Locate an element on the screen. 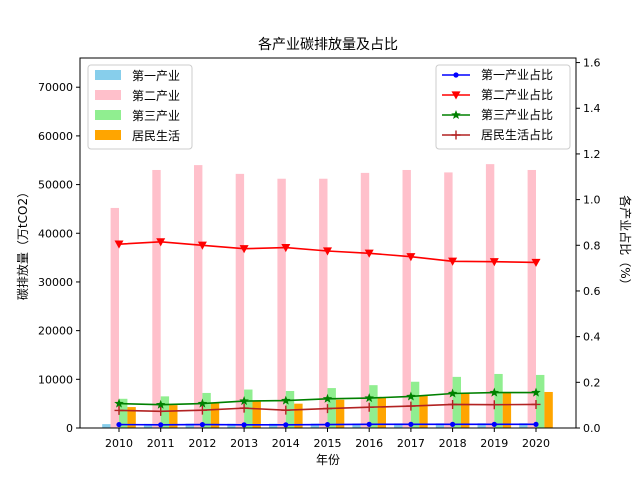 Image resolution: width=640 pixels, height=480 pixels. x-tick-label: 2019 is located at coordinates (494, 443).